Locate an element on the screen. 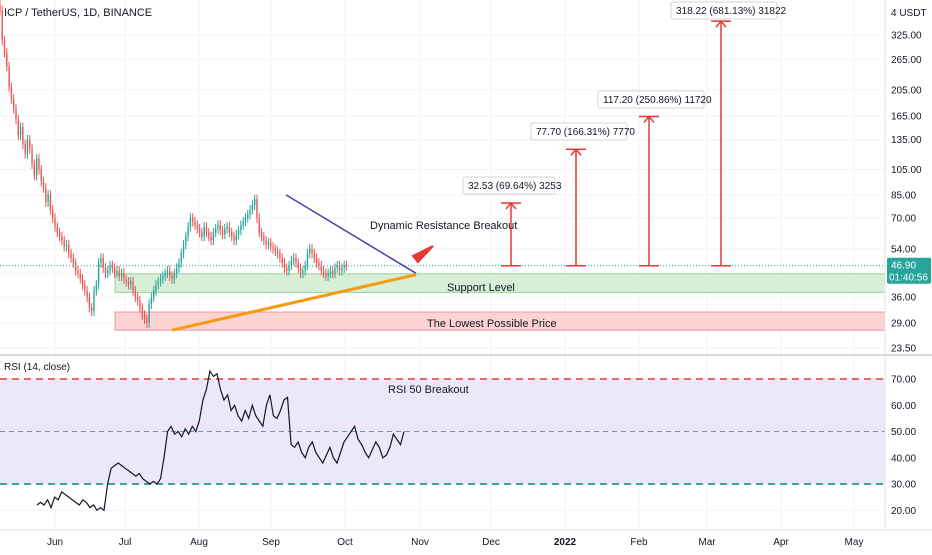  time-tick-label: Apr is located at coordinates (781, 542).